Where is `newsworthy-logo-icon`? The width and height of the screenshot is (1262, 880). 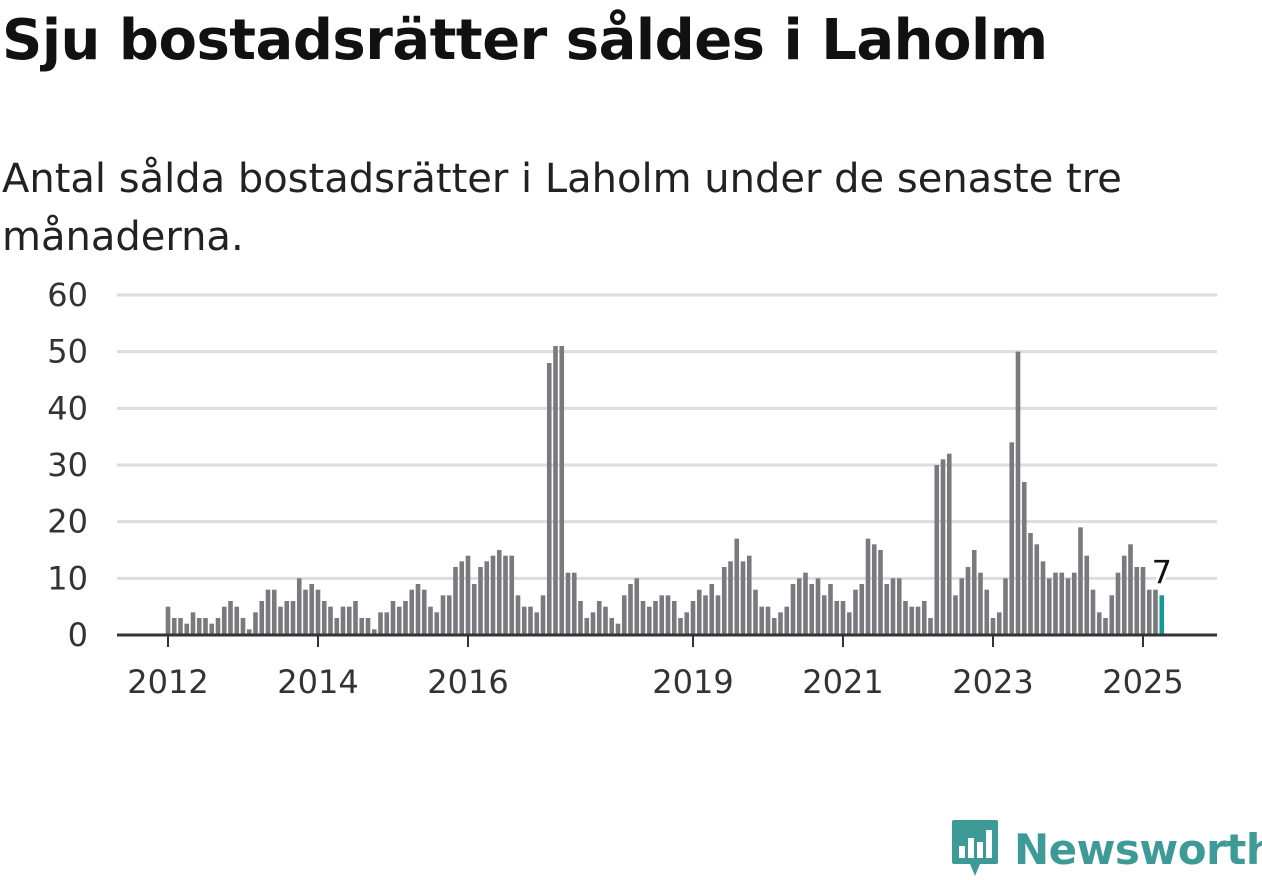
newsworthy-logo-icon is located at coordinates (975, 848).